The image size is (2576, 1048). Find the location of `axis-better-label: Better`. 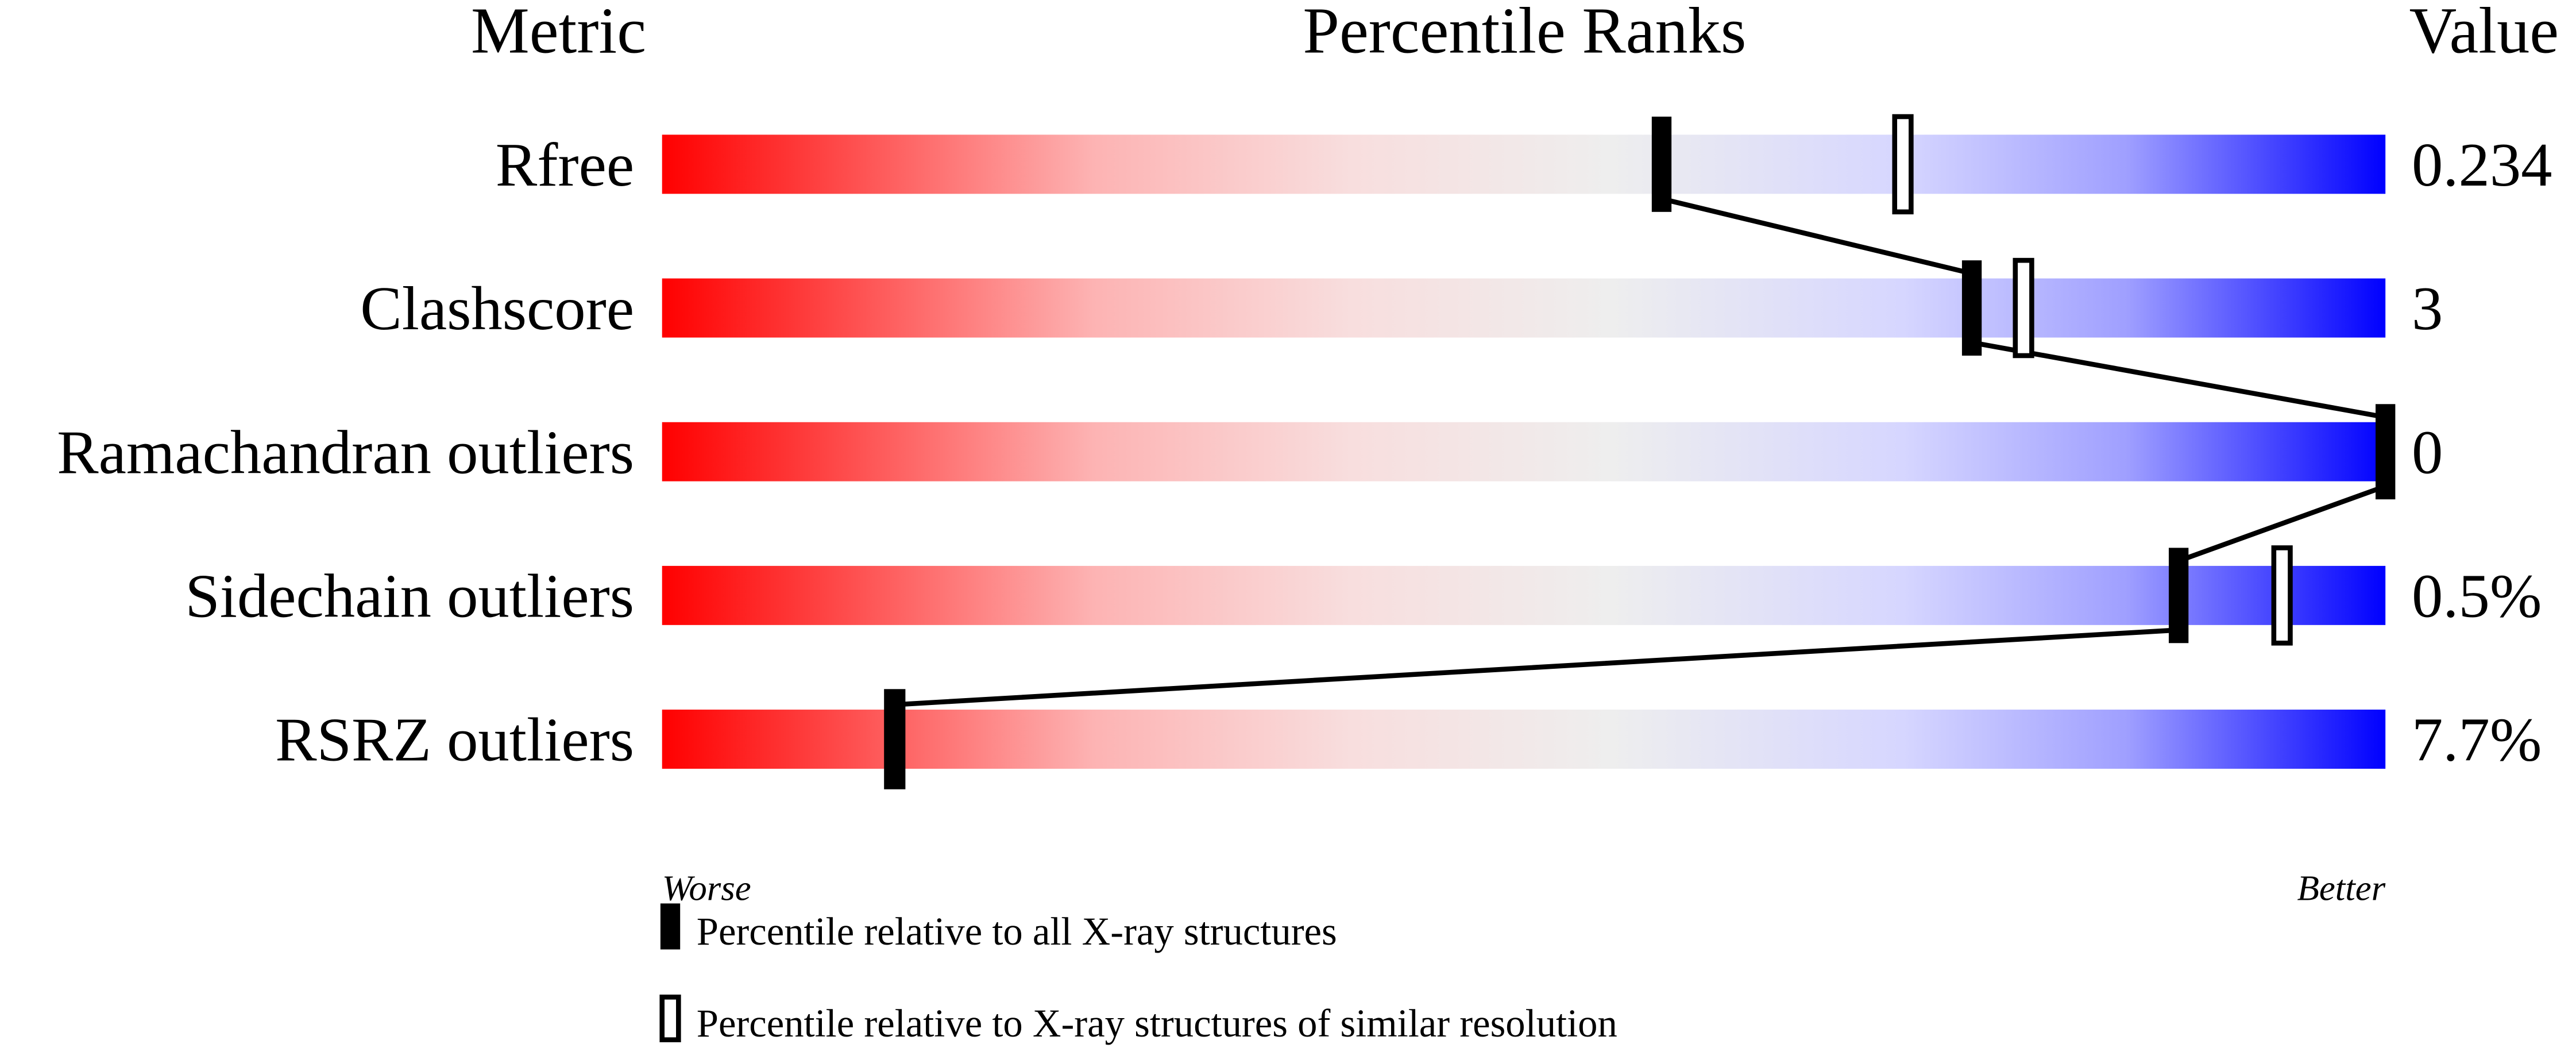

axis-better-label: Better is located at coordinates (2341, 888).